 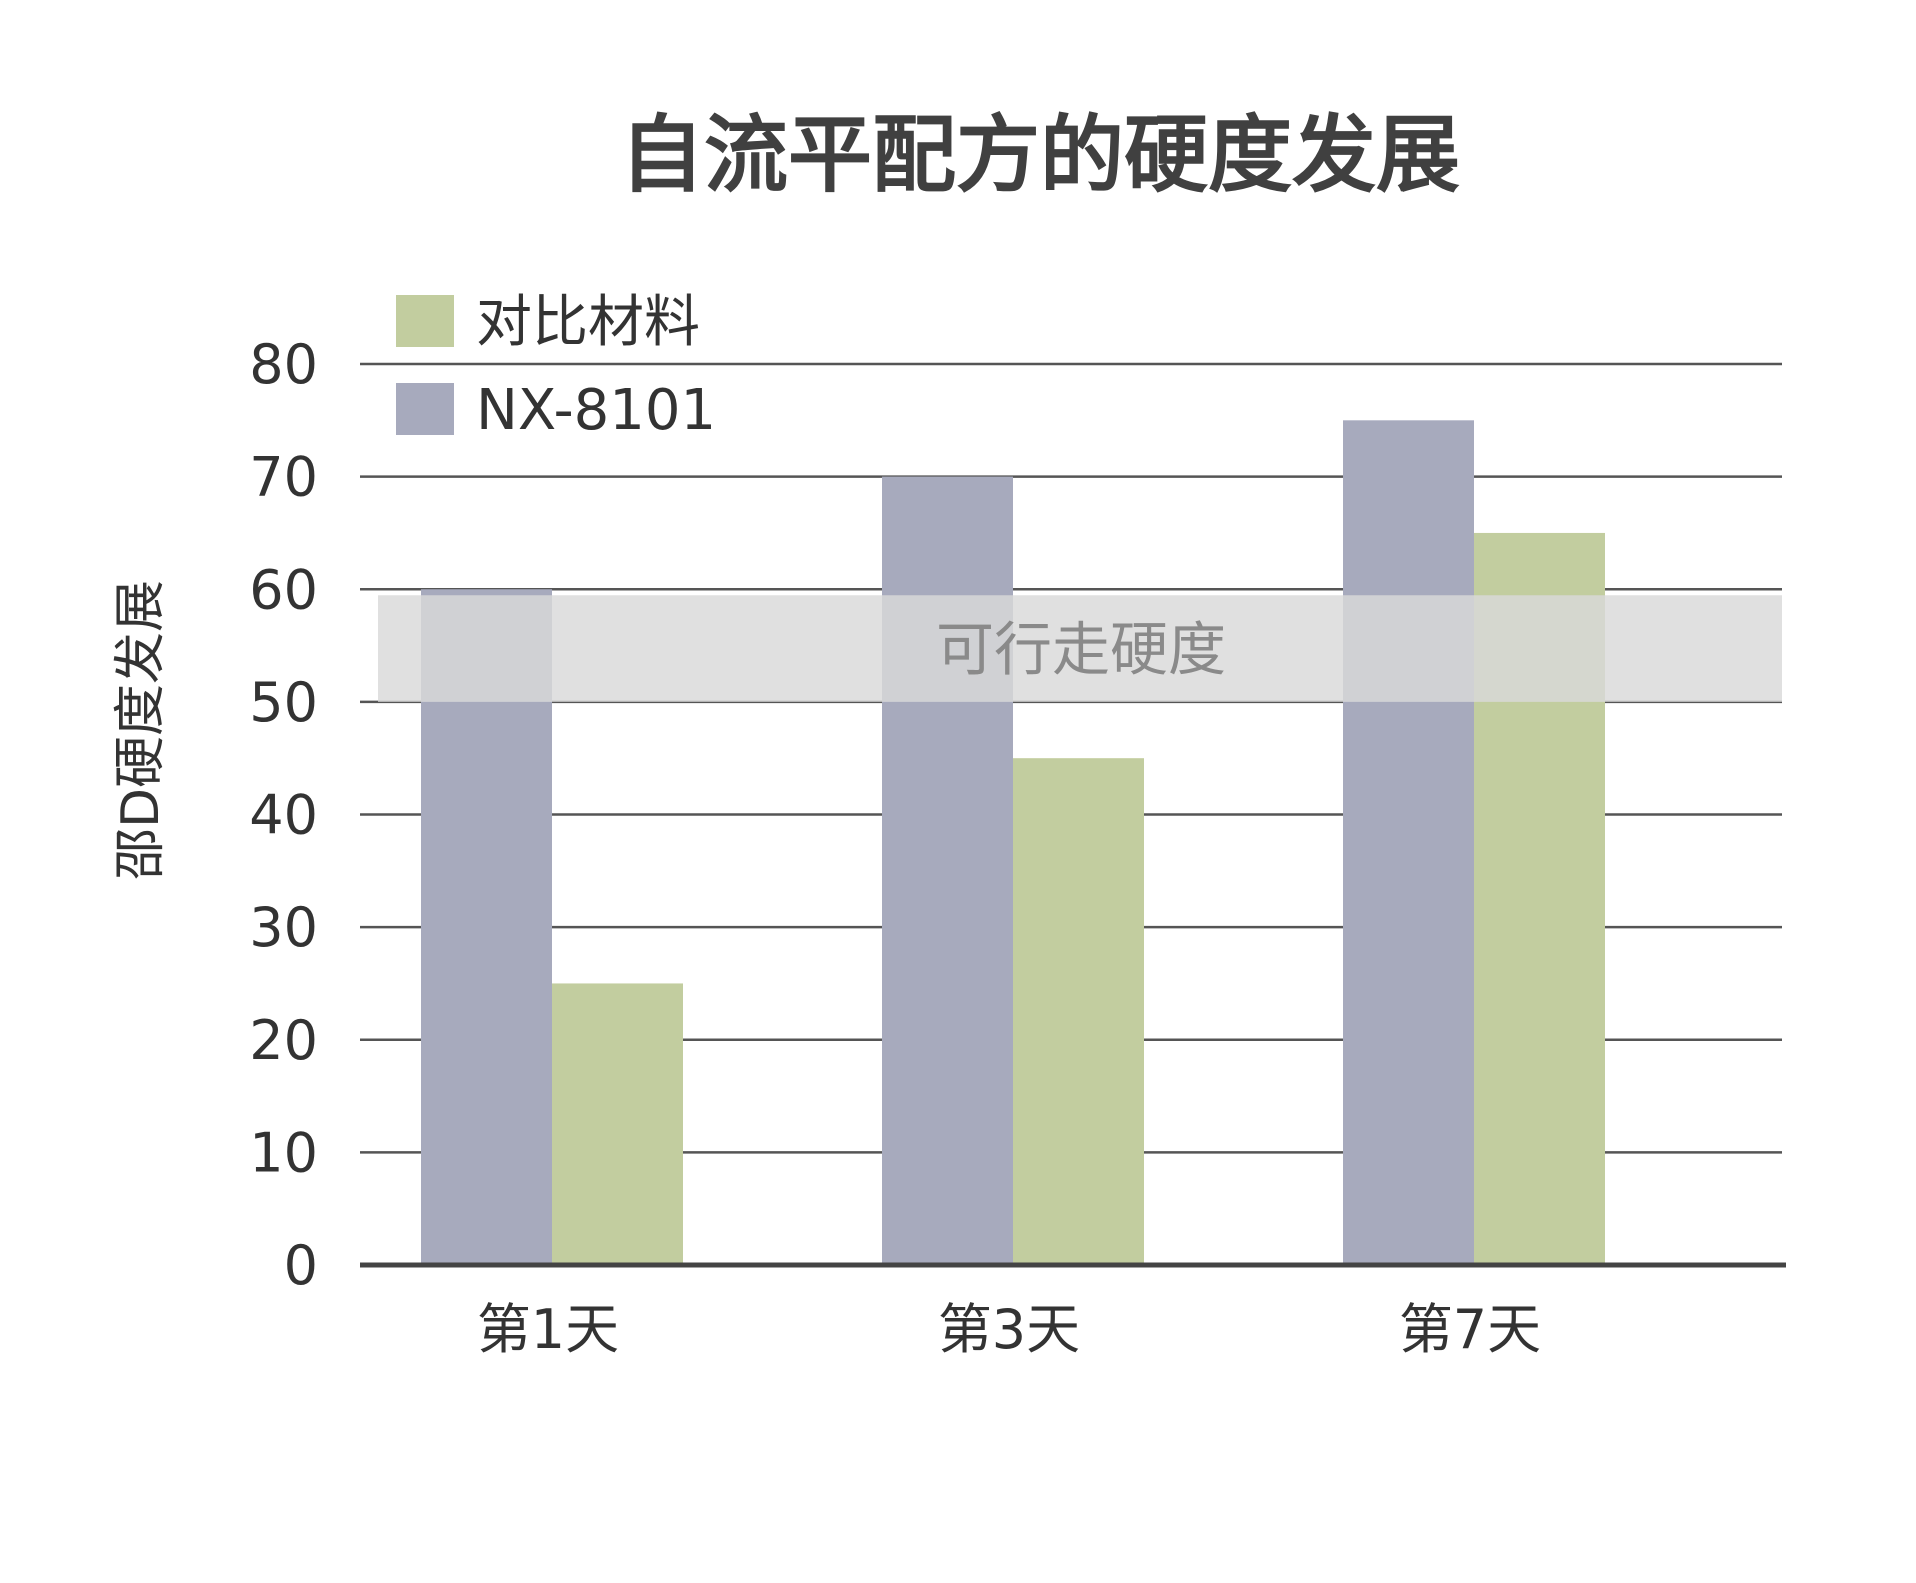 I want to click on category-labels: 第1天 第3天 第7天, so click(x=1009, y=1329).